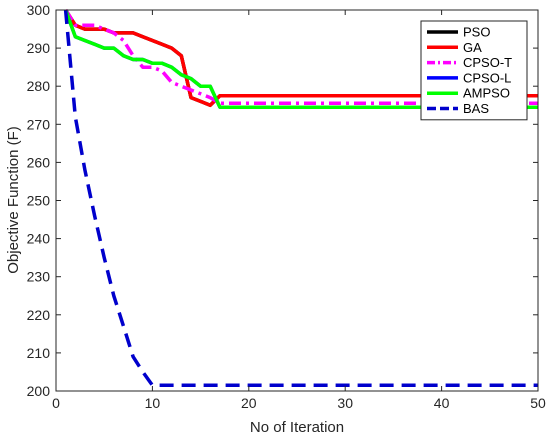 This screenshot has height=439, width=550. Describe the element at coordinates (476, 108) in the screenshot. I see `legend-label: BAS` at that location.